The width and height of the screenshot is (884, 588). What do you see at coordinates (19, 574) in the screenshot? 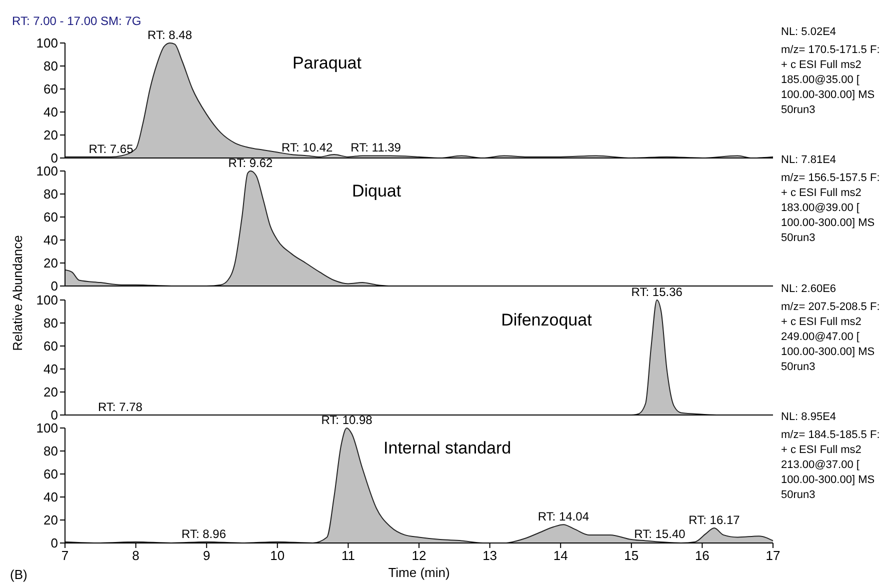
I see `text: (B)` at bounding box center [19, 574].